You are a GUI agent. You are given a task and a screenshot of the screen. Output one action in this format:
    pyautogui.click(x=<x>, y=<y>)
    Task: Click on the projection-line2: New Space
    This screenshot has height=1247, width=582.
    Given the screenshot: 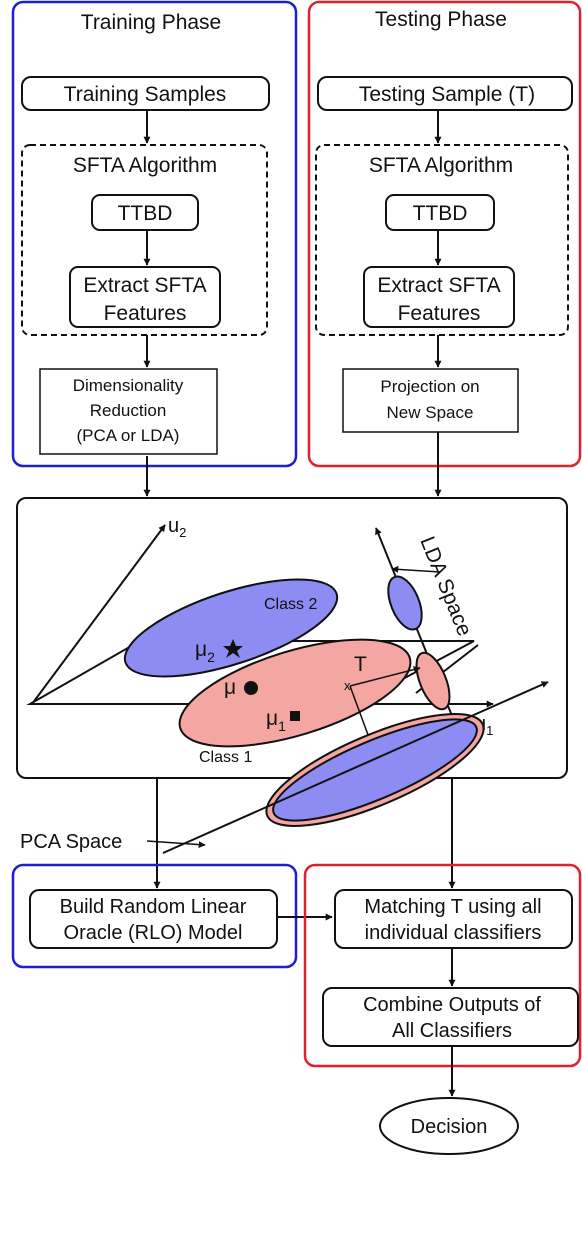 What is the action you would take?
    pyautogui.click(x=430, y=412)
    